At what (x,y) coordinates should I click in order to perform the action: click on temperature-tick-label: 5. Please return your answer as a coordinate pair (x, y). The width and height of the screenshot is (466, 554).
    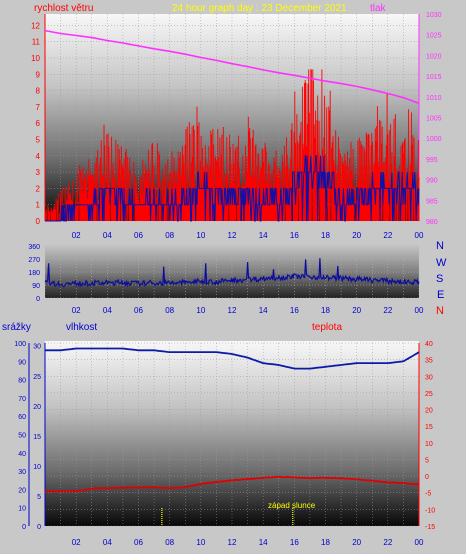
    Looking at the image, I should click on (427, 460).